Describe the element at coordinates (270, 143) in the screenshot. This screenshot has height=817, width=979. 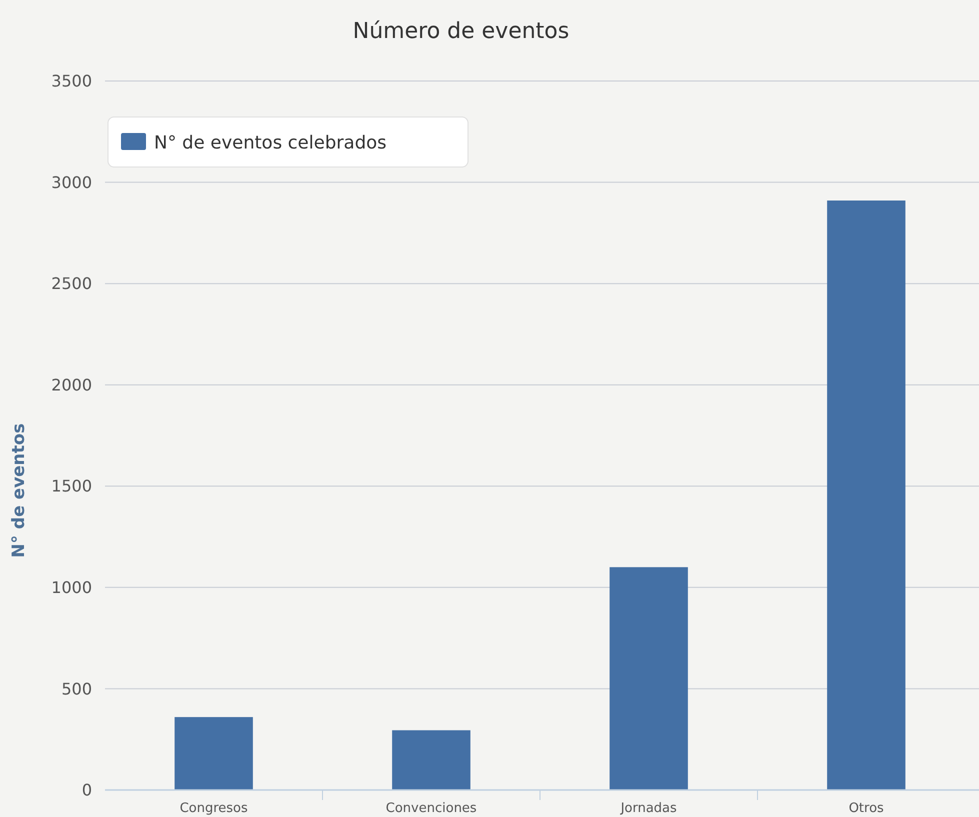
I see `legend-label: N° de eventos celebrados` at that location.